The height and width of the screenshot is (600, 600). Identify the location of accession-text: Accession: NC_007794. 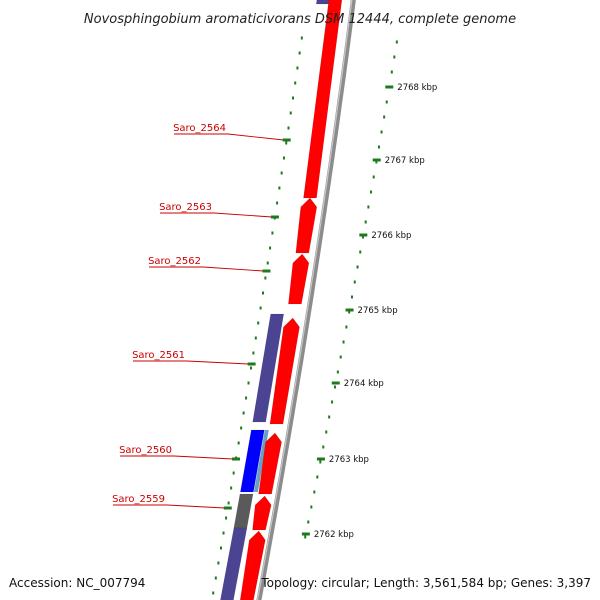
(77, 583).